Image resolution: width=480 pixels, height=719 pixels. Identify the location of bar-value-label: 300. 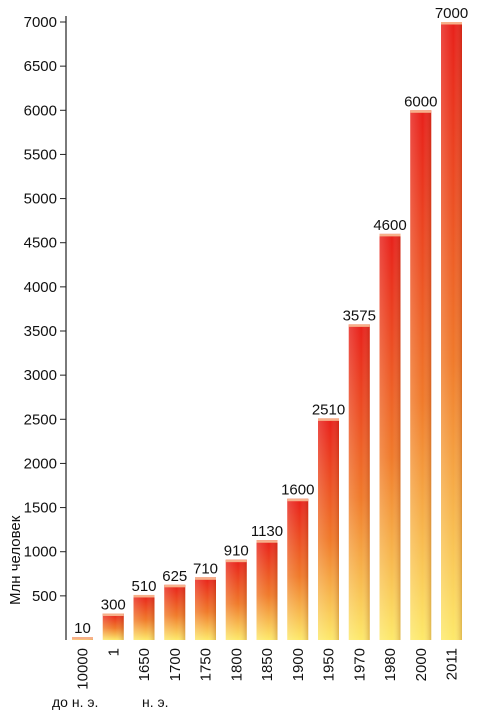
(113, 605).